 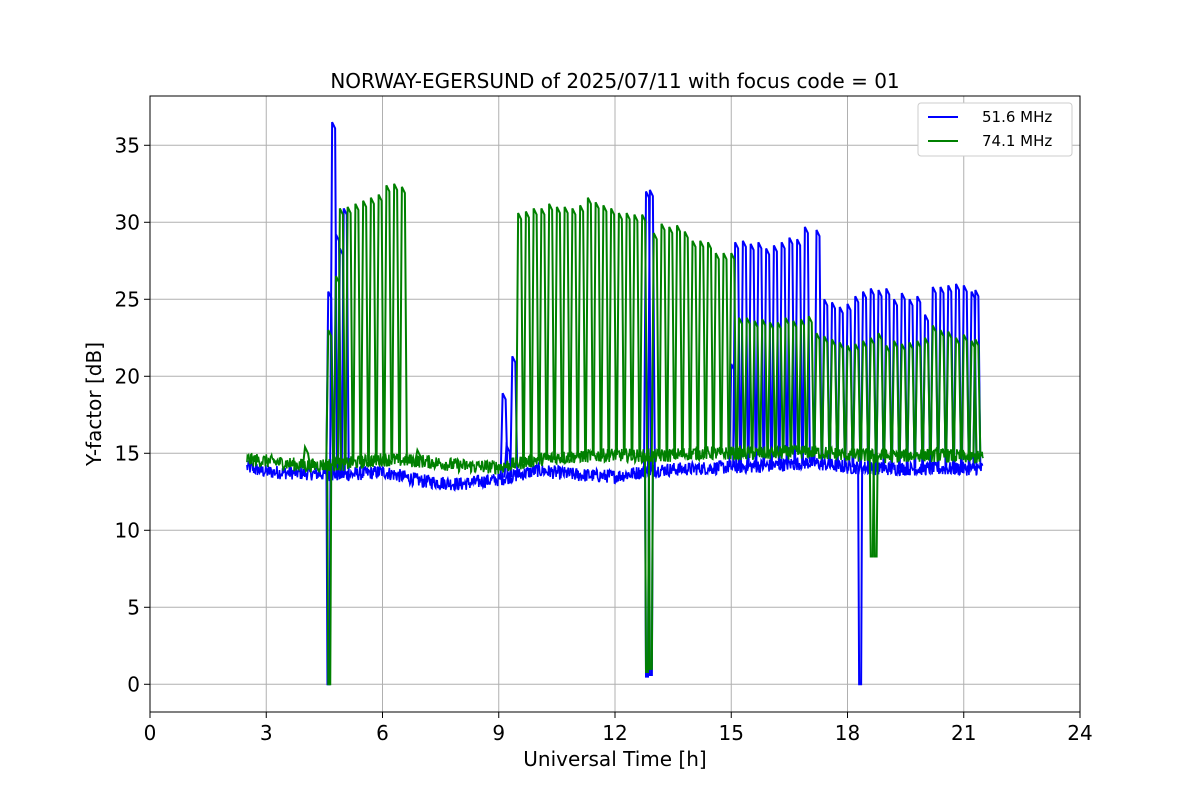 What do you see at coordinates (1017, 117) in the screenshot?
I see `legend-label-series-1: 51.6 MHz` at bounding box center [1017, 117].